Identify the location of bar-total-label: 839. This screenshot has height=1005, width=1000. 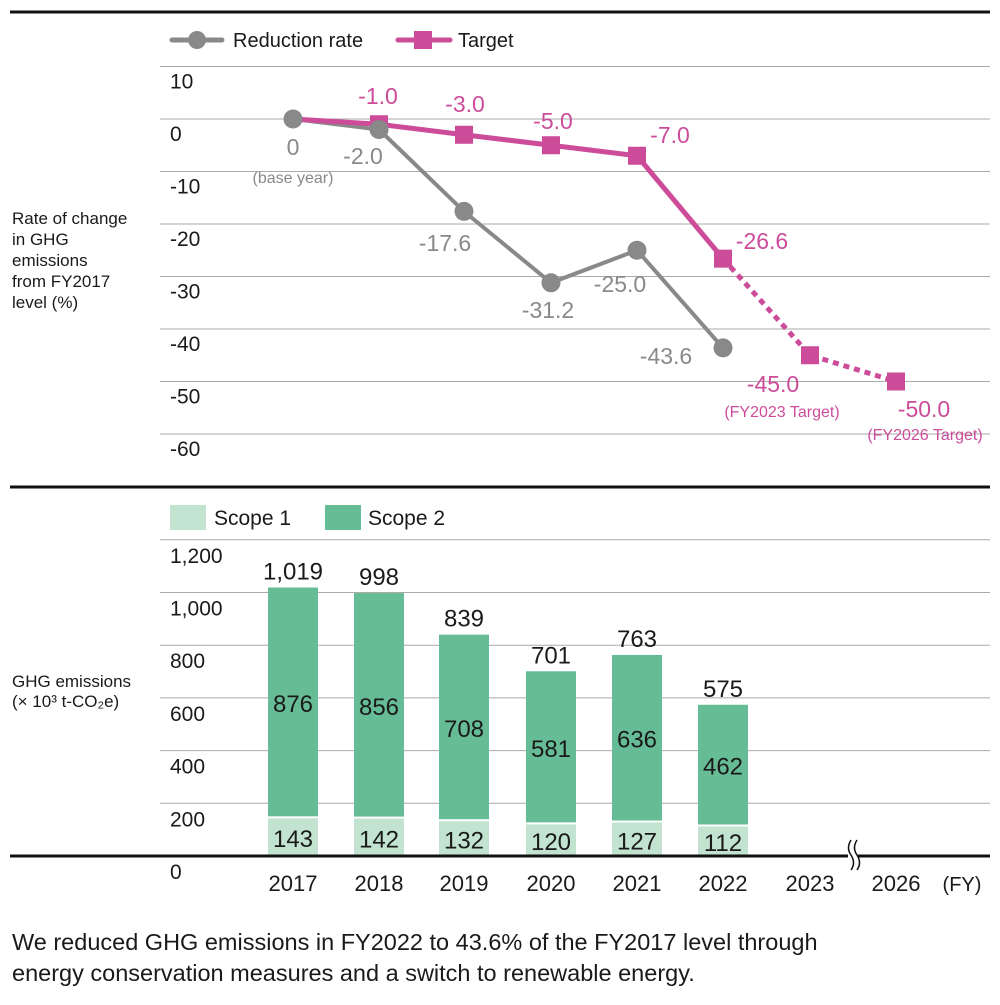
(464, 619).